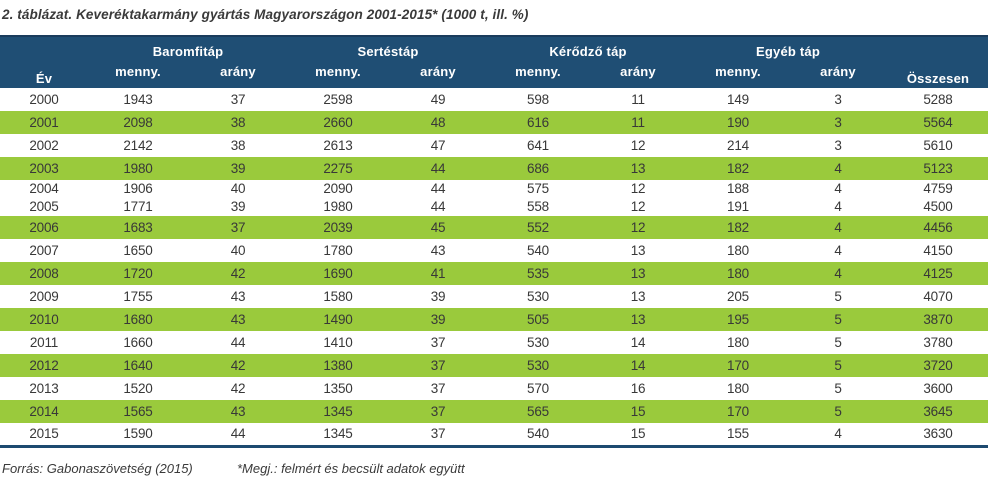  I want to click on table-row: 2013 1520 42 1350 37 570 16 180 5 3600, so click(494, 388).